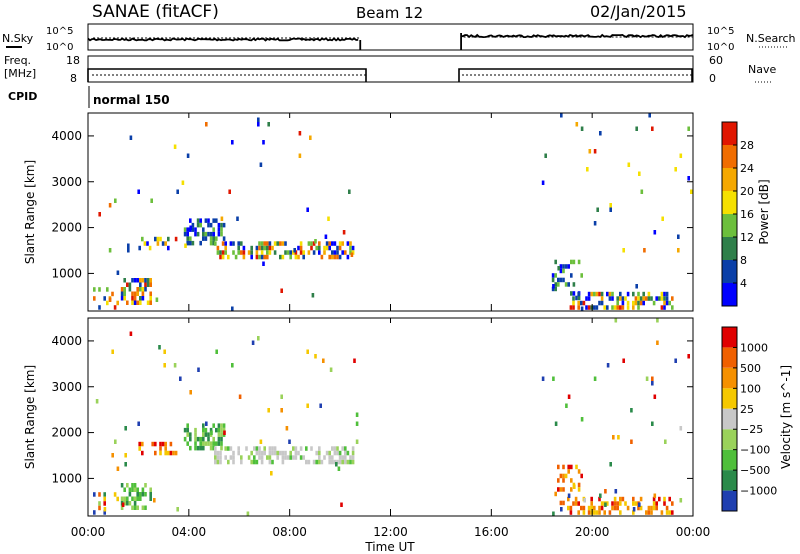 This screenshot has width=800, height=554. Describe the element at coordinates (747, 168) in the screenshot. I see `colorbar-tick-label: 24` at that location.